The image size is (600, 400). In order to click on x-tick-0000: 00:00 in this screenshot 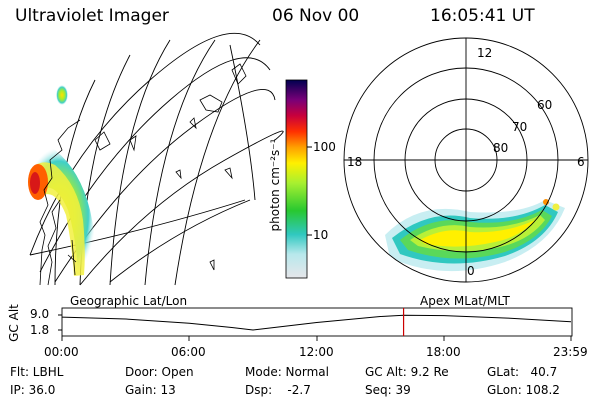, I will do `click(61, 352)`.